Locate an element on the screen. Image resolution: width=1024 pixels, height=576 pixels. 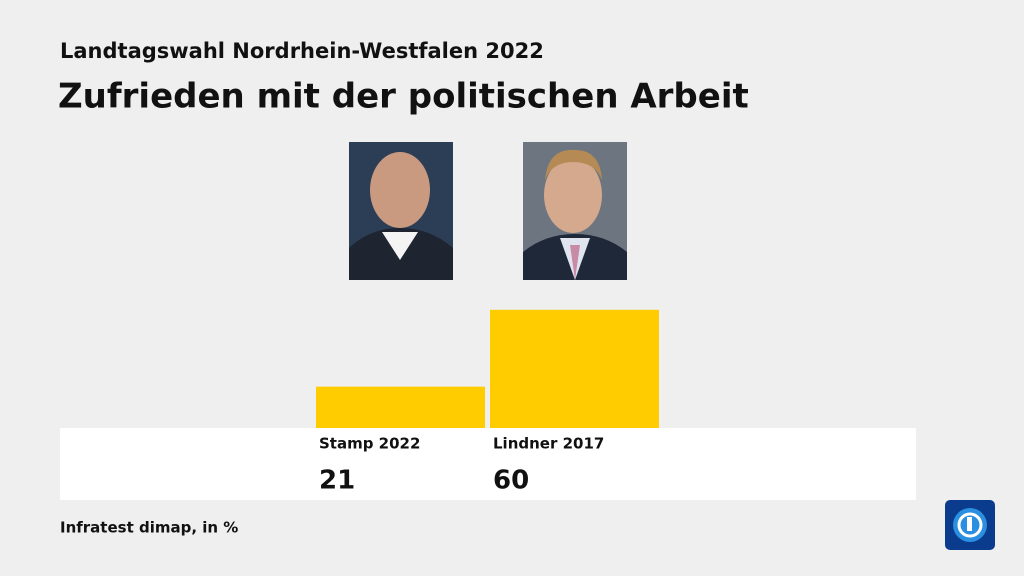
label-band is located at coordinates (488, 464).